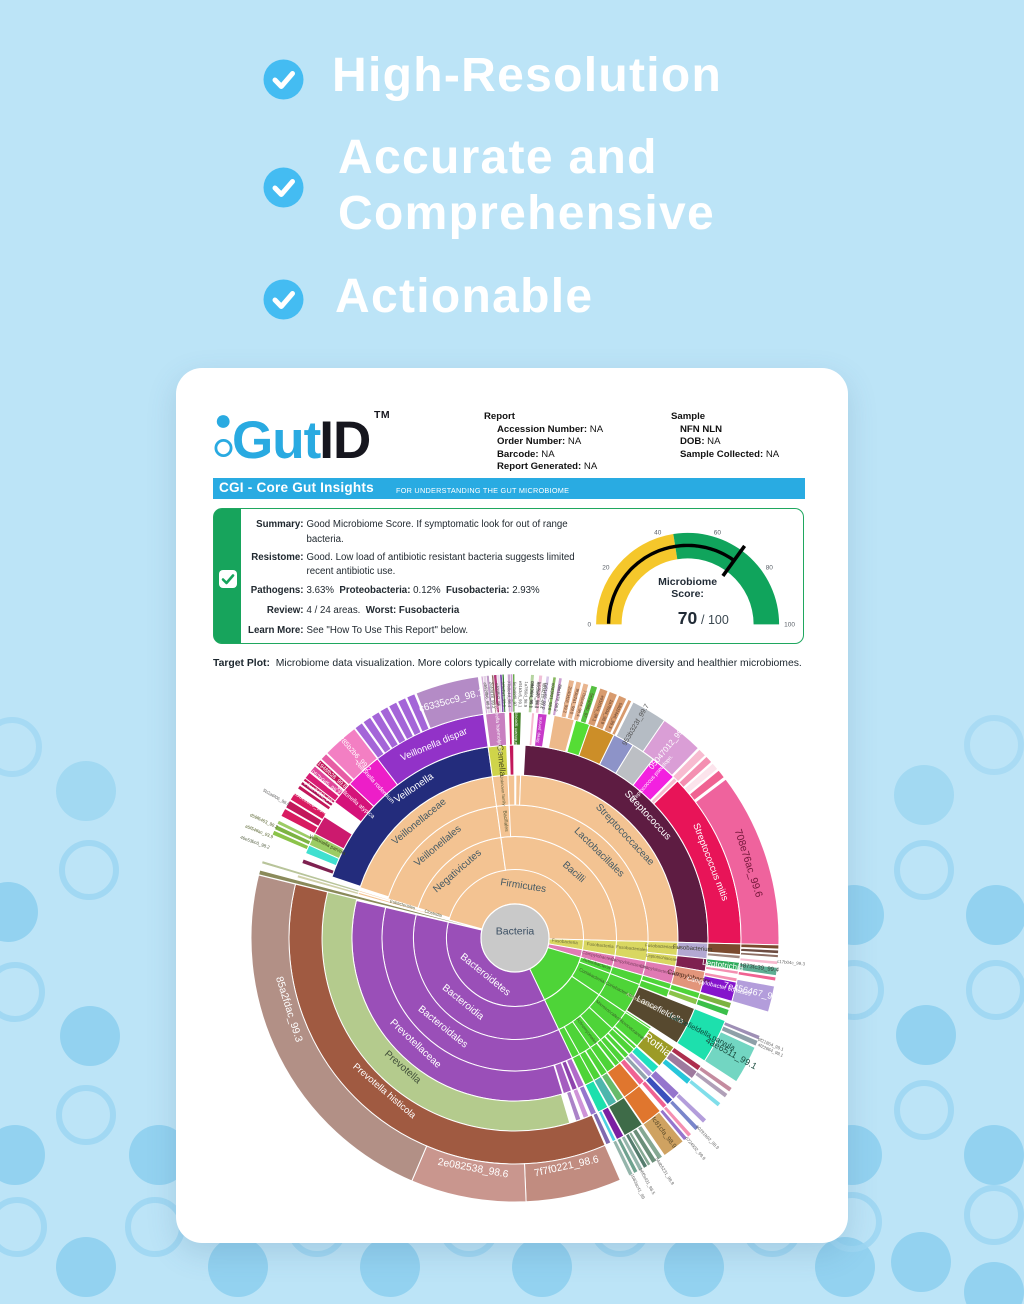  What do you see at coordinates (715, 620) in the screenshot?
I see `svg-text: / 100` at bounding box center [715, 620].